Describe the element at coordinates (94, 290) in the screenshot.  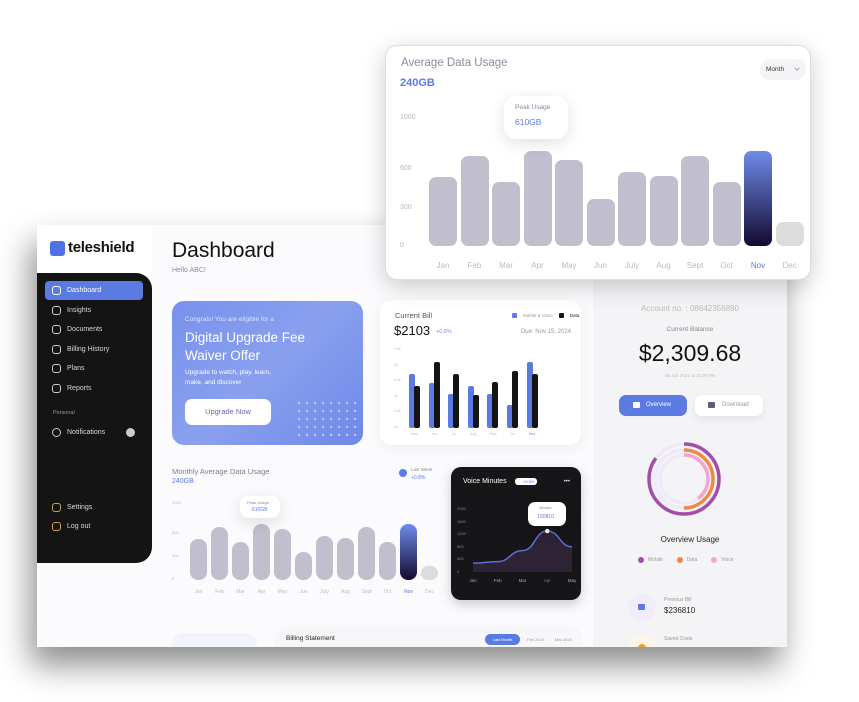
I see `sidebar-item-dashboard: Dashboard` at that location.